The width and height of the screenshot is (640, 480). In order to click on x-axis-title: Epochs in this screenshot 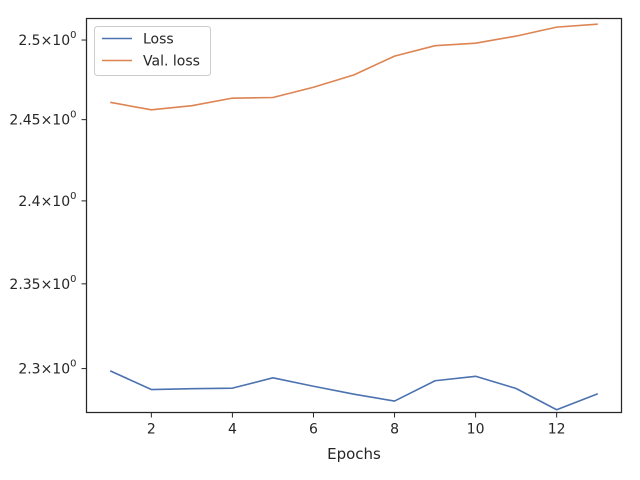, I will do `click(354, 454)`.